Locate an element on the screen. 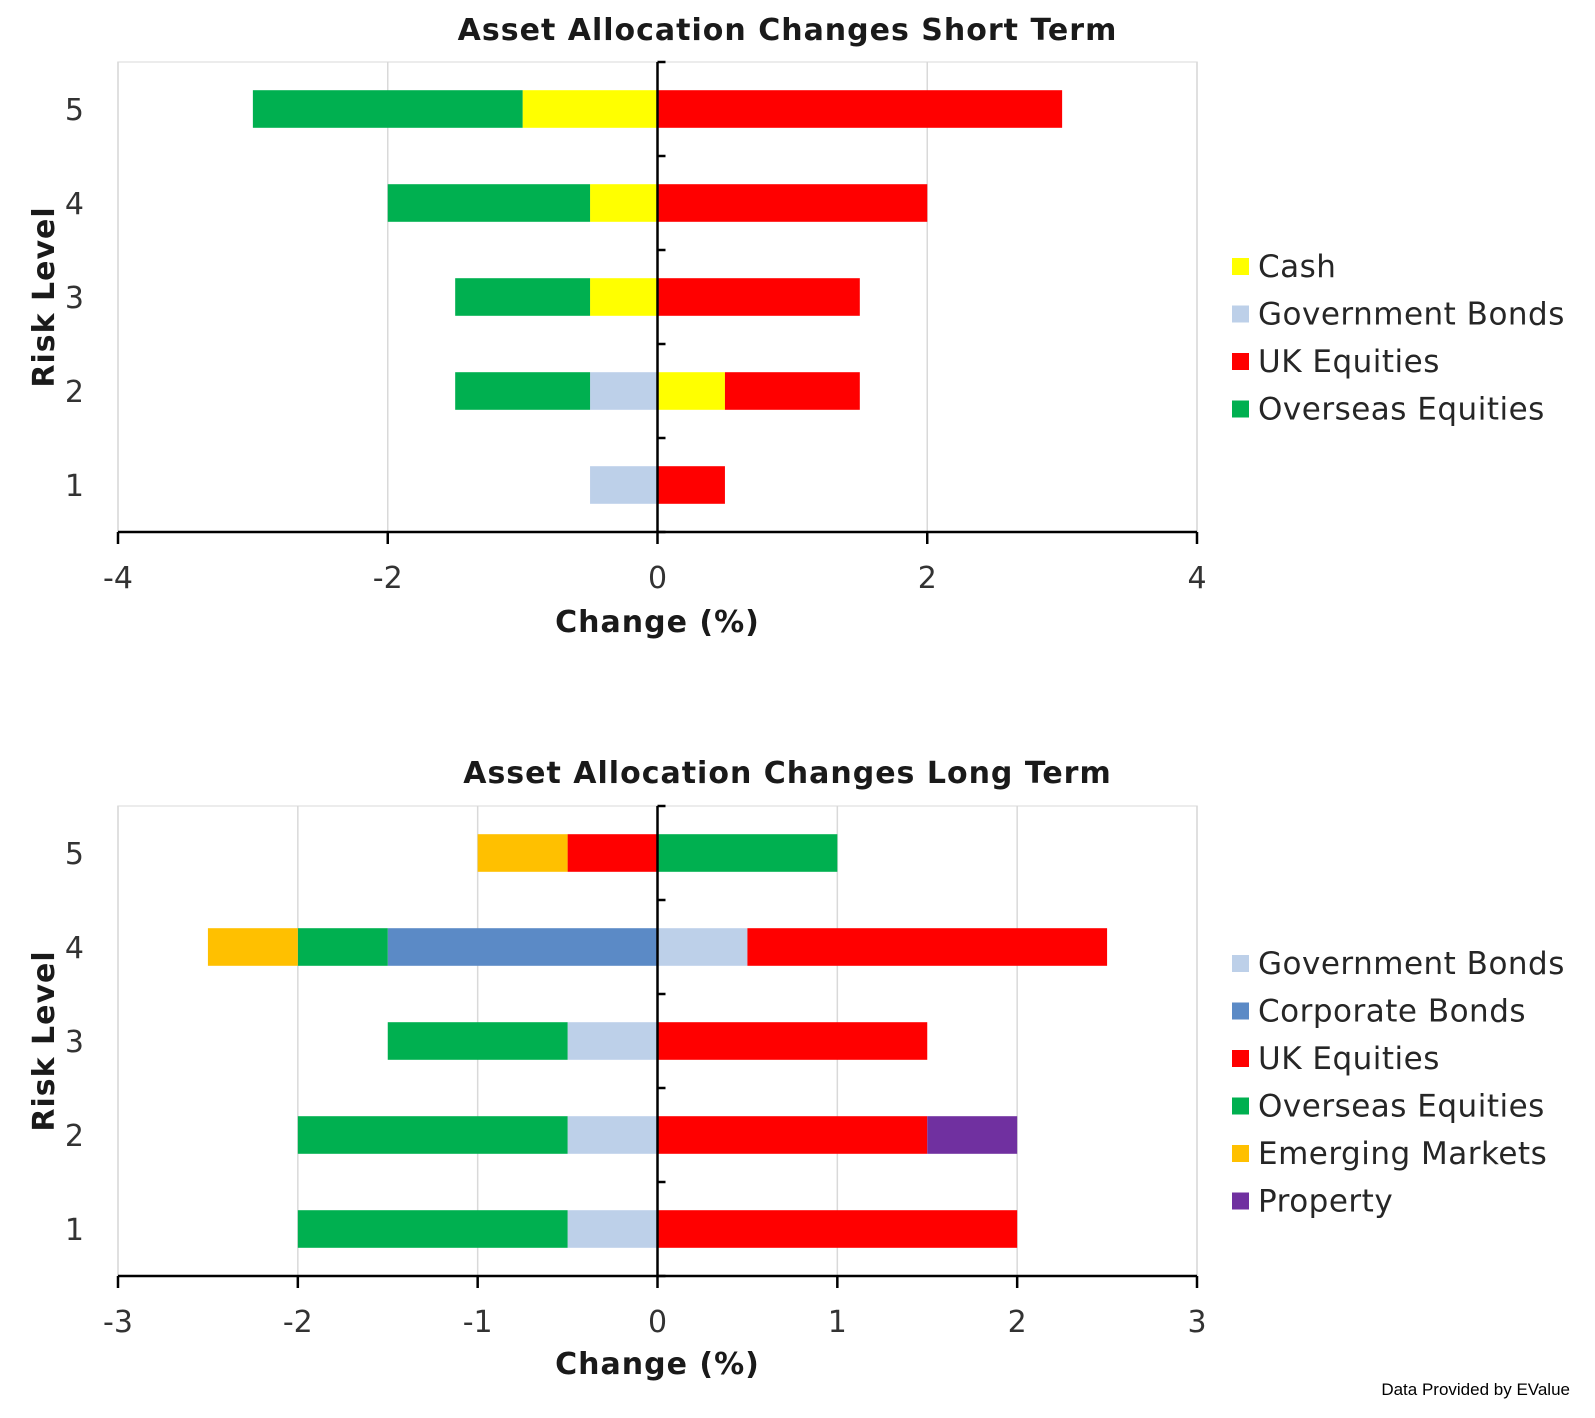 Image resolution: width=1595 pixels, height=1418 pixels. x-tick-label: 1 is located at coordinates (837, 1322).